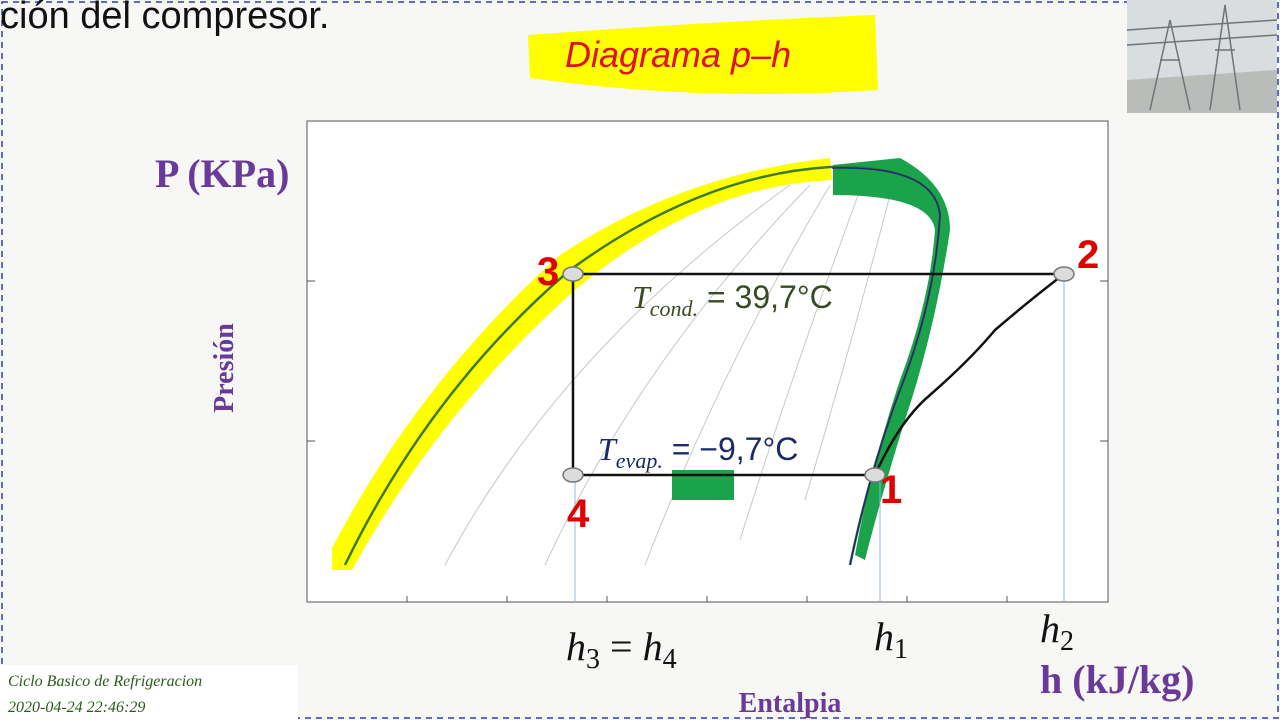 The width and height of the screenshot is (1280, 720). What do you see at coordinates (76, 707) in the screenshot?
I see `footer-timestamp: 2020-04-24 22:46:29` at bounding box center [76, 707].